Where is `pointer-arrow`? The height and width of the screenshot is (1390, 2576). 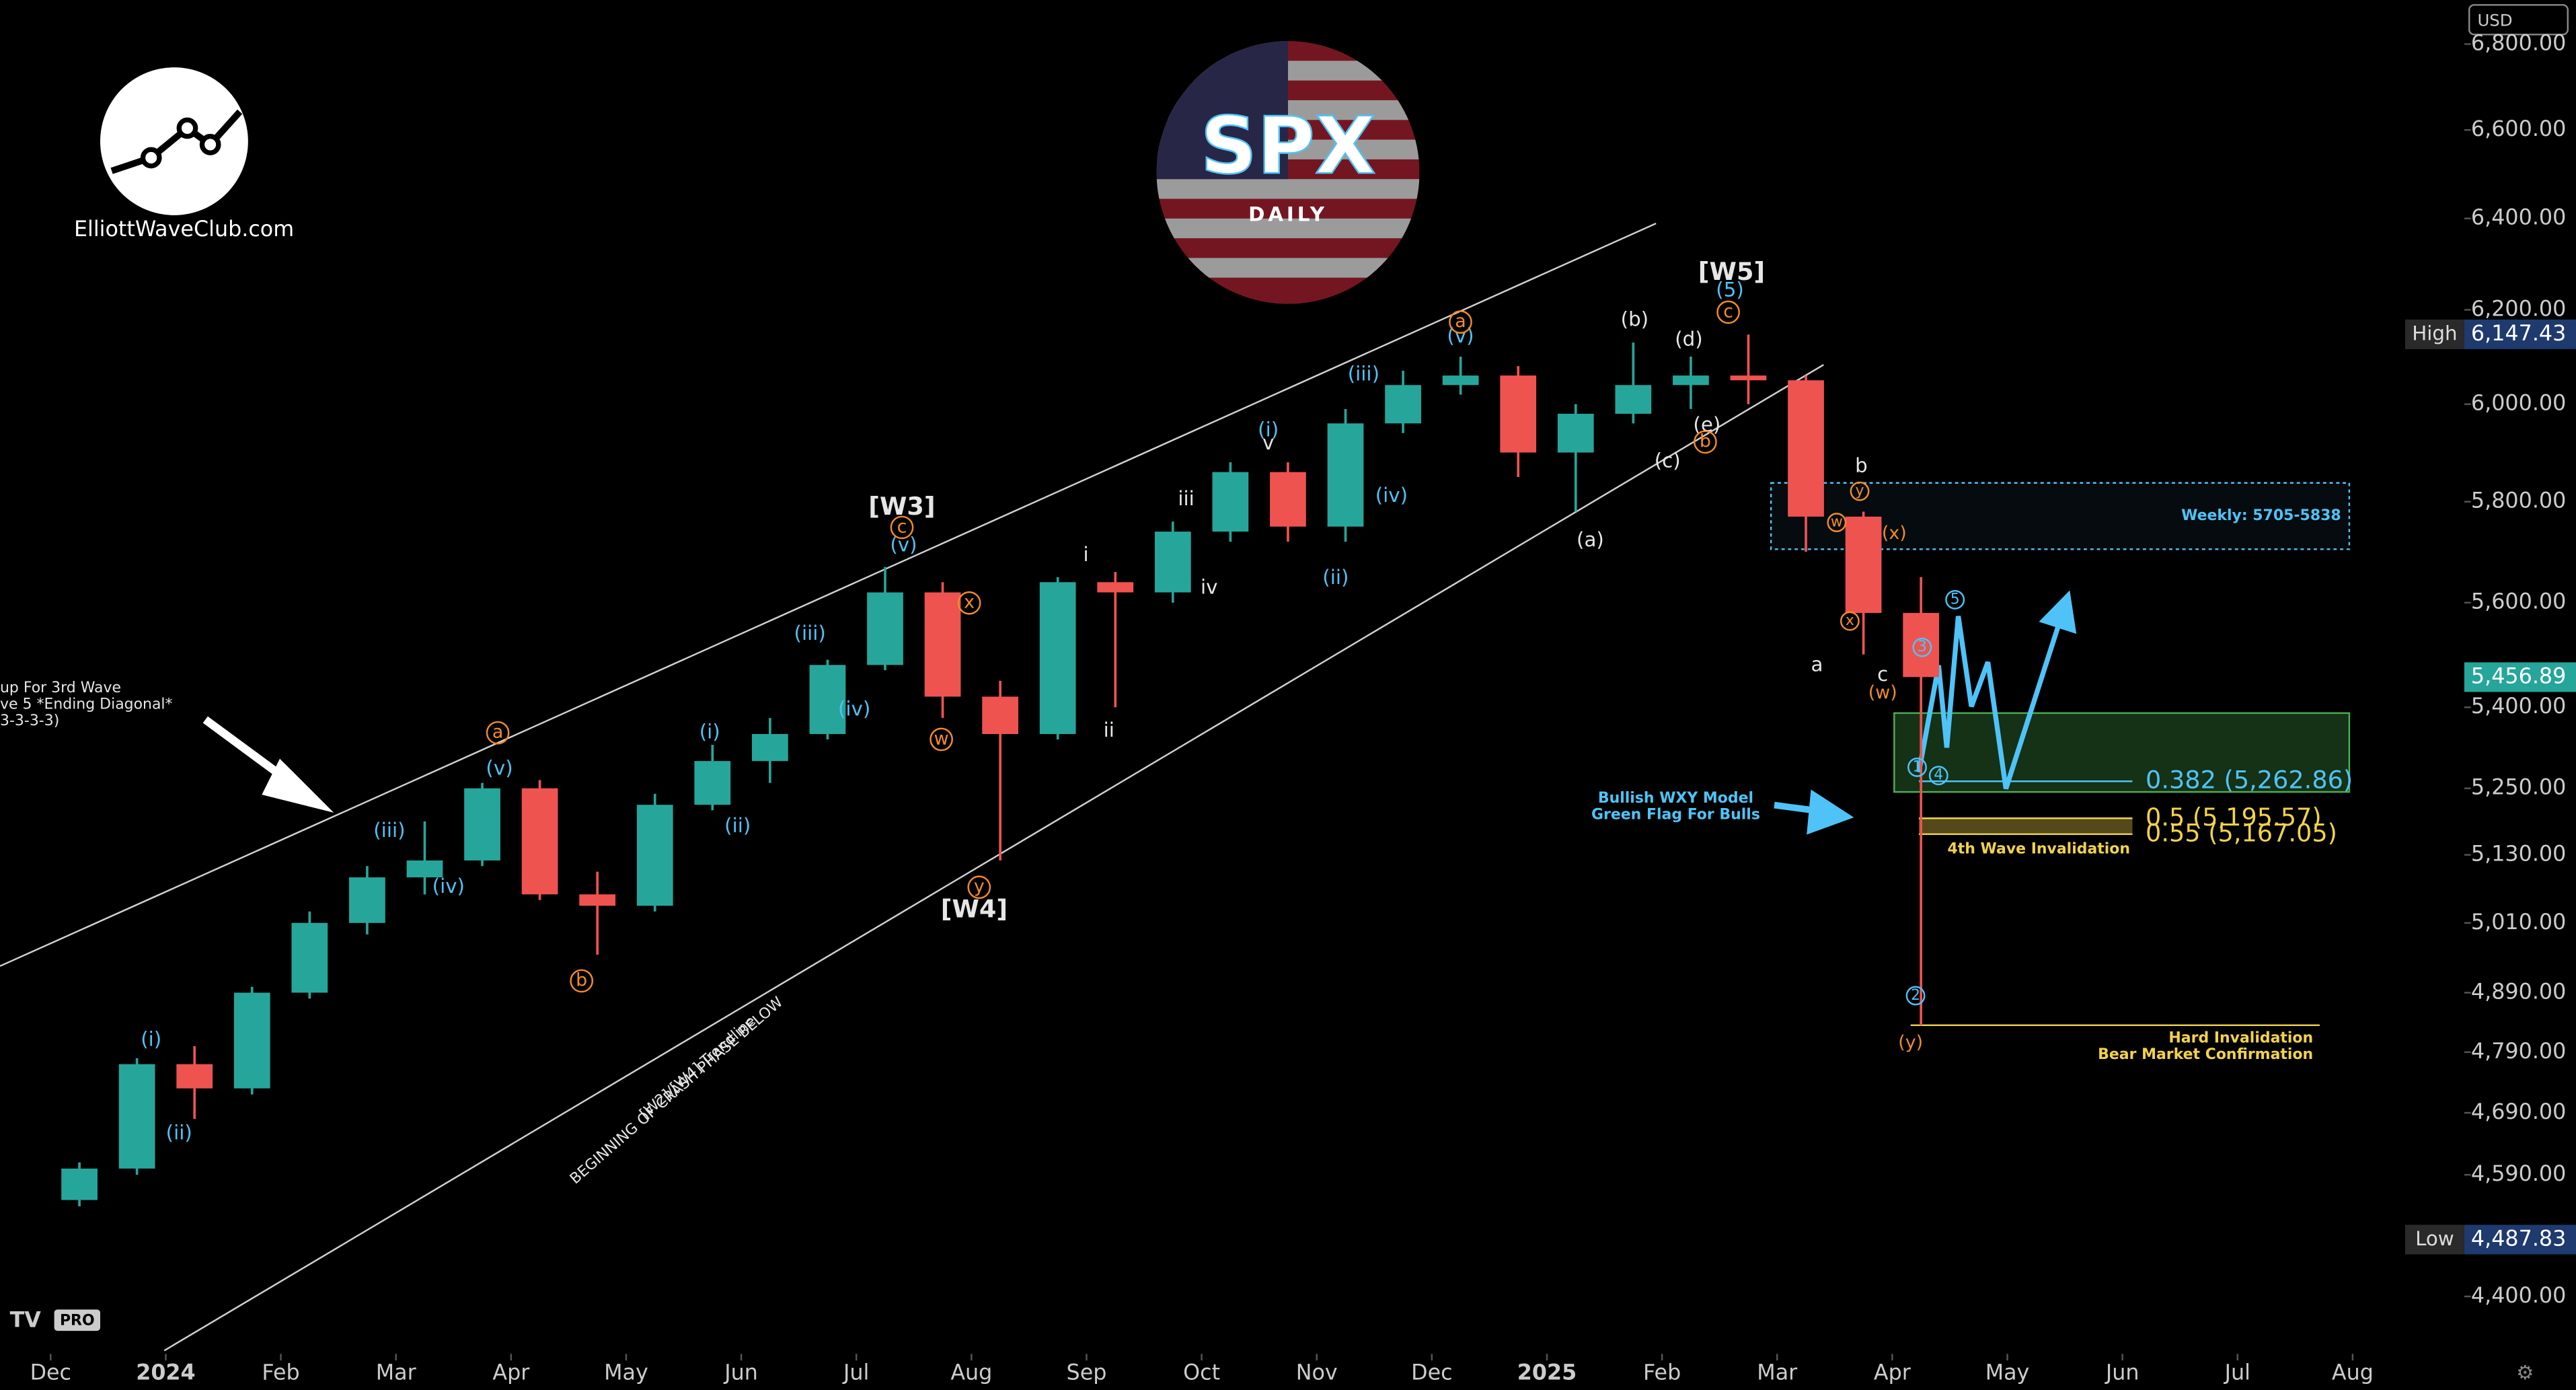
pointer-arrow is located at coordinates (268, 764).